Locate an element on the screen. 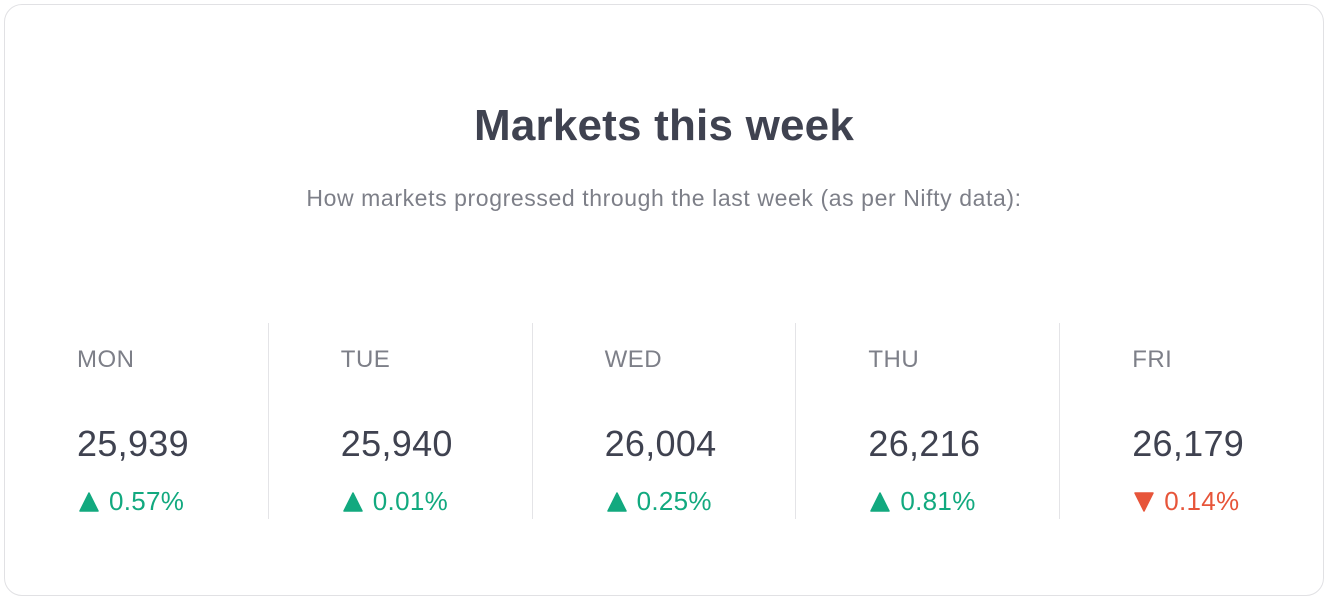 The image size is (1330, 602). index-value: 25,939 is located at coordinates (133, 443).